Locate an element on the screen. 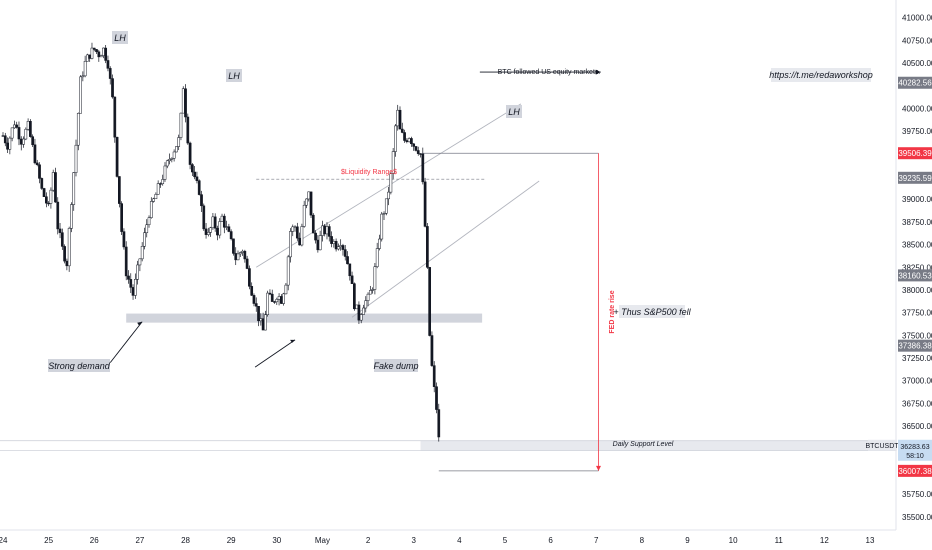 The width and height of the screenshot is (932, 550). strong-demand-arrowhead is located at coordinates (140, 323).